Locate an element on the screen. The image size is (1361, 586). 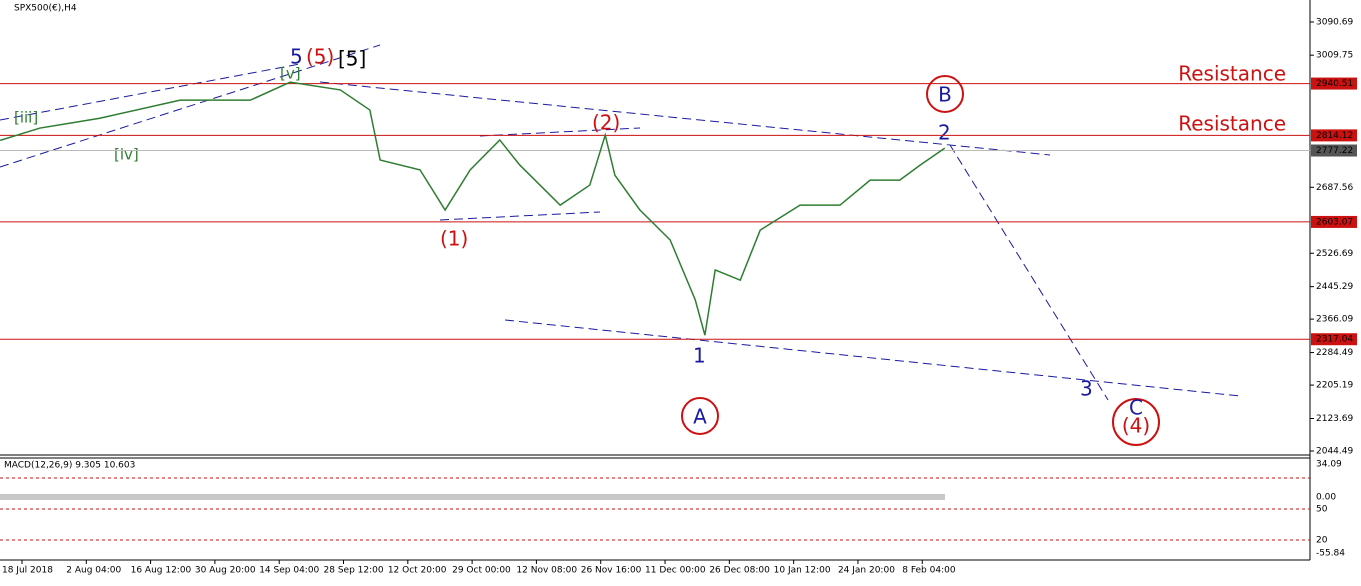
y-tick-label: 2445.29 is located at coordinates (1334, 287).